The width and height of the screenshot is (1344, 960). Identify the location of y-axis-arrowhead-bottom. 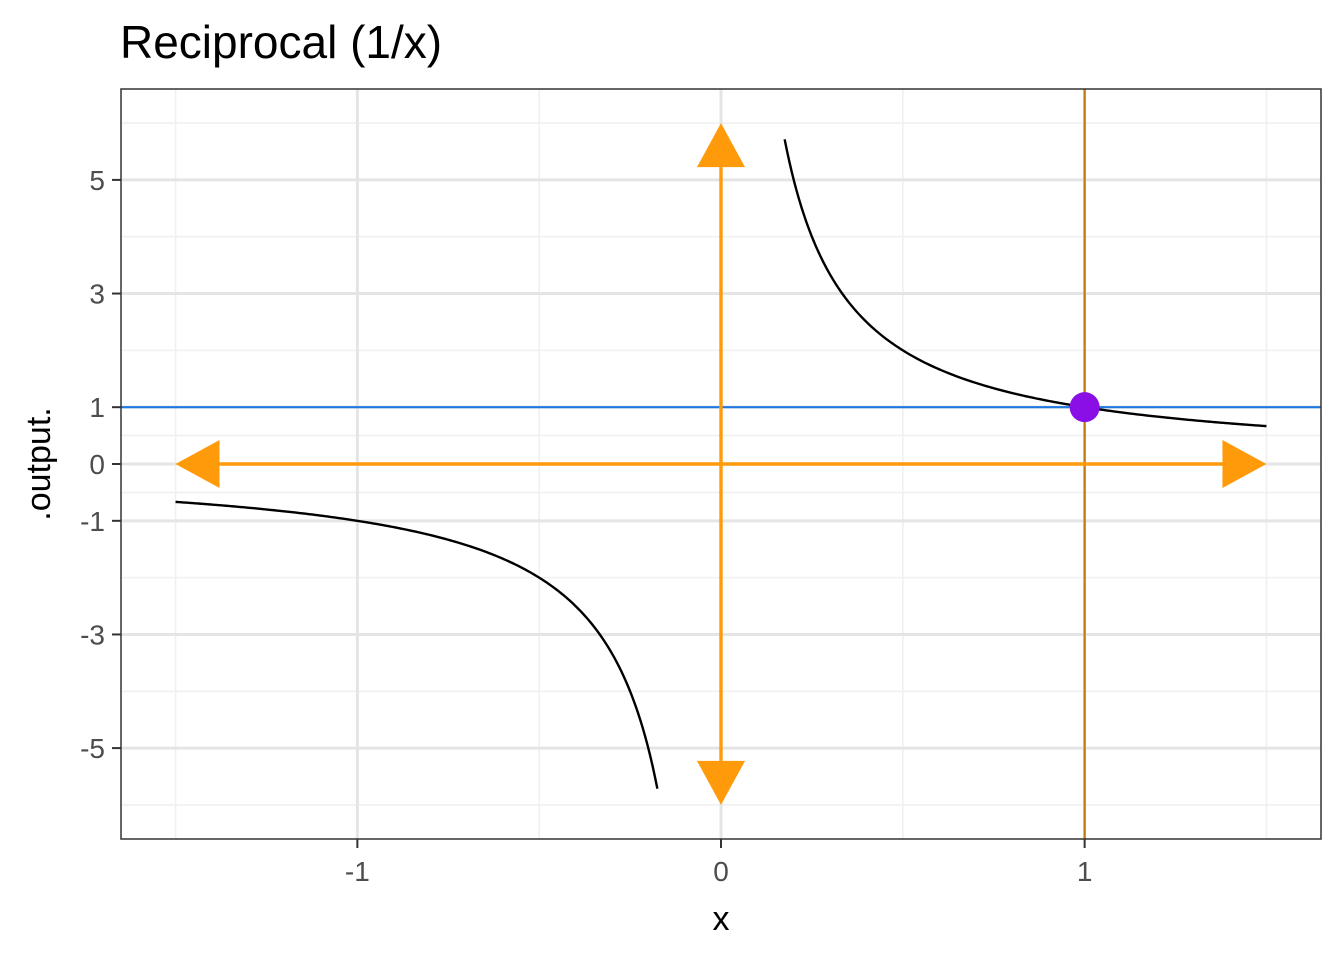
(721, 782).